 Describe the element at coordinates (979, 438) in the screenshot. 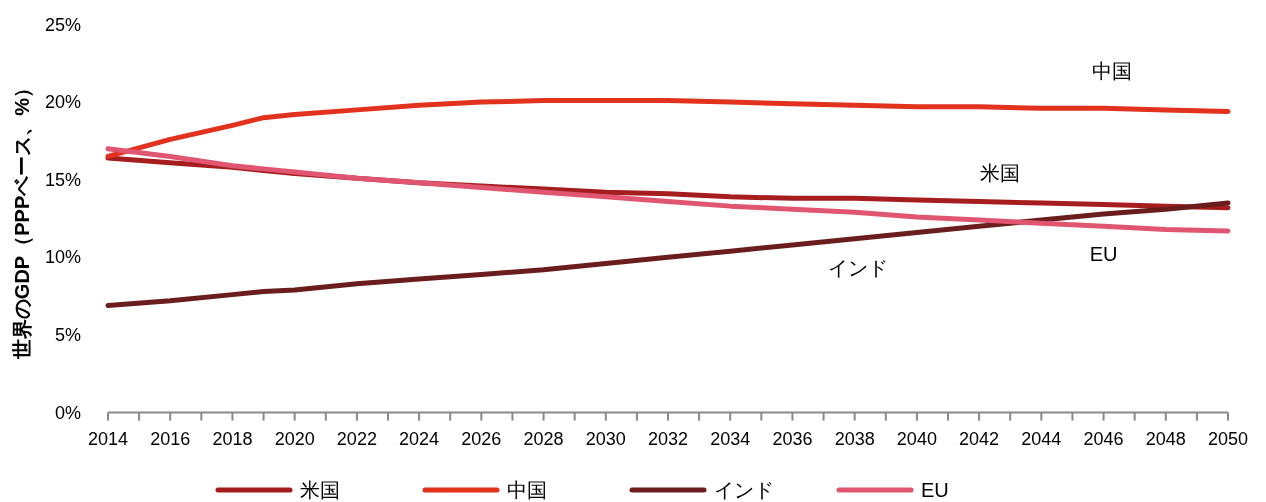

I see `x-tick-label: 2042` at that location.